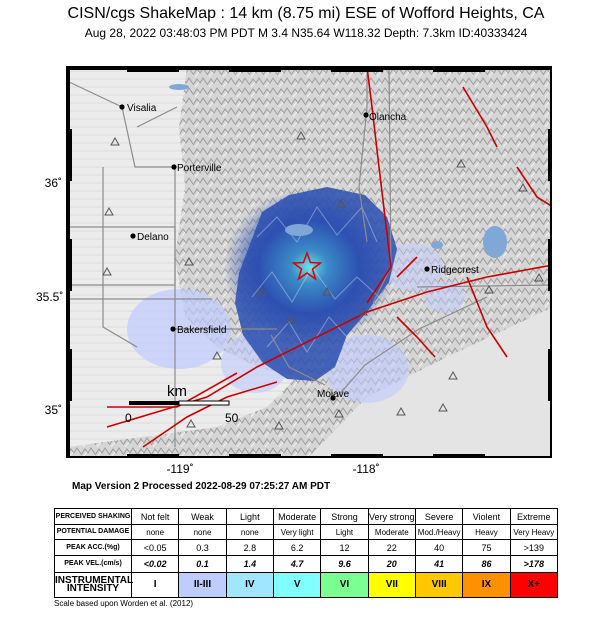  What do you see at coordinates (534, 585) in the screenshot?
I see `intensity-swatch: X+` at bounding box center [534, 585].